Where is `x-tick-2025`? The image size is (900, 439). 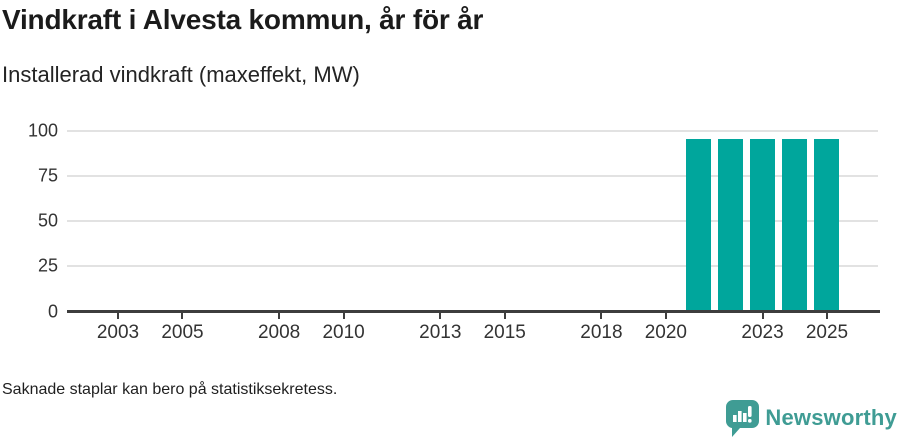
x-tick-2025 is located at coordinates (826, 316).